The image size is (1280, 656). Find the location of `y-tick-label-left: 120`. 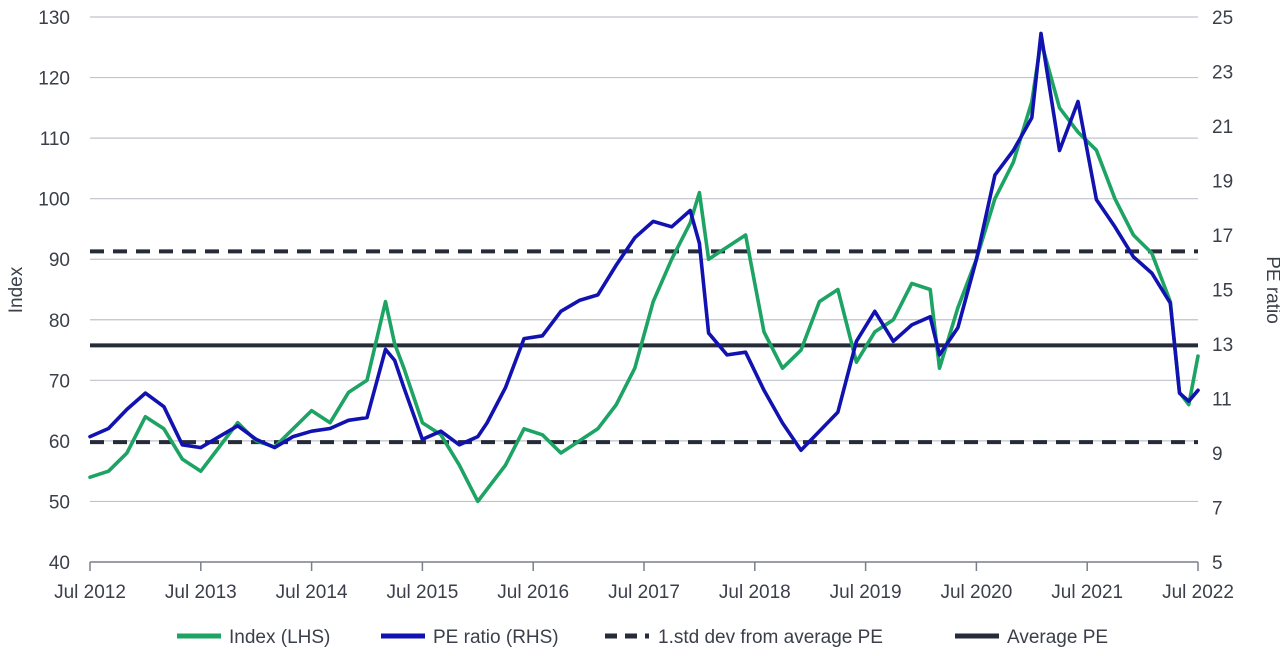

y-tick-label-left: 120 is located at coordinates (54, 79).